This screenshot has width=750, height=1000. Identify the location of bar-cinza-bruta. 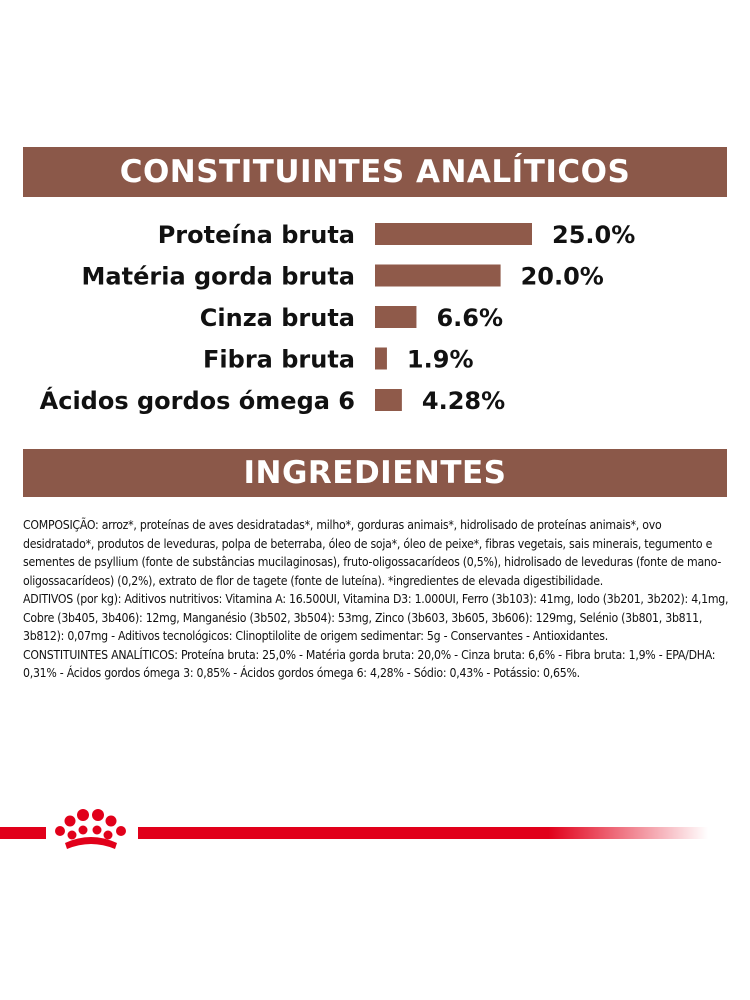
(396, 317).